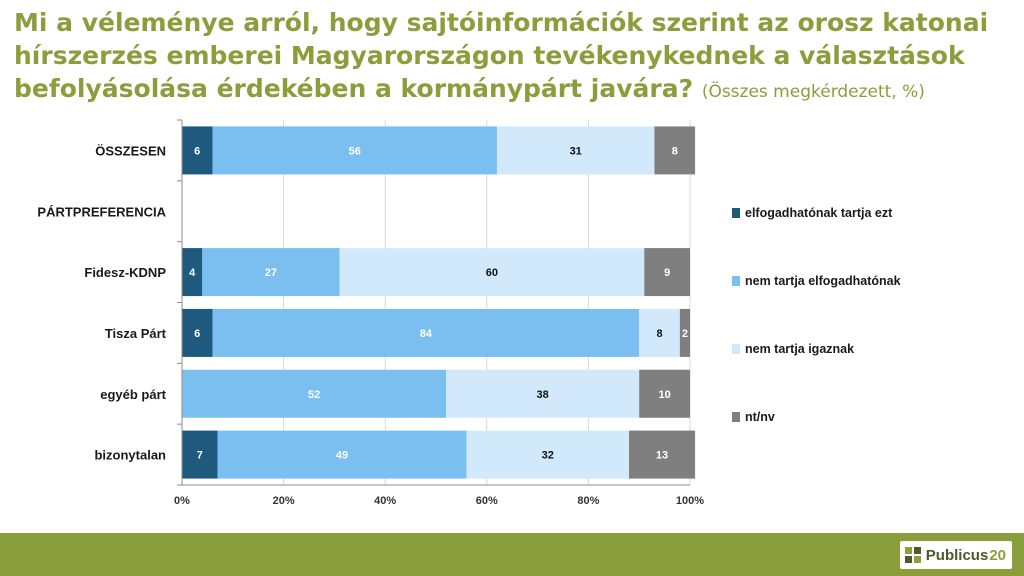  I want to click on data-label: 2, so click(685, 334).